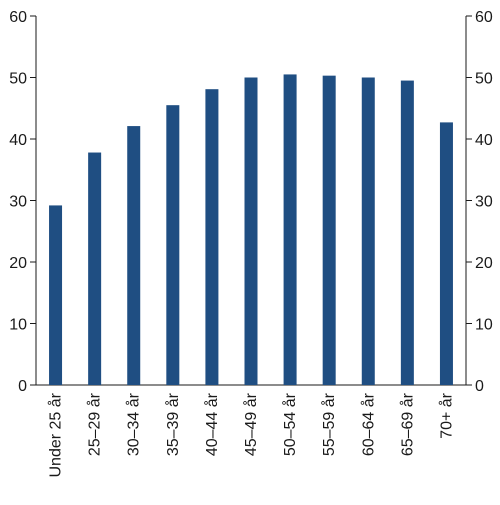 The width and height of the screenshot is (500, 505). I want to click on category-label: 25–29 år, so click(95, 424).